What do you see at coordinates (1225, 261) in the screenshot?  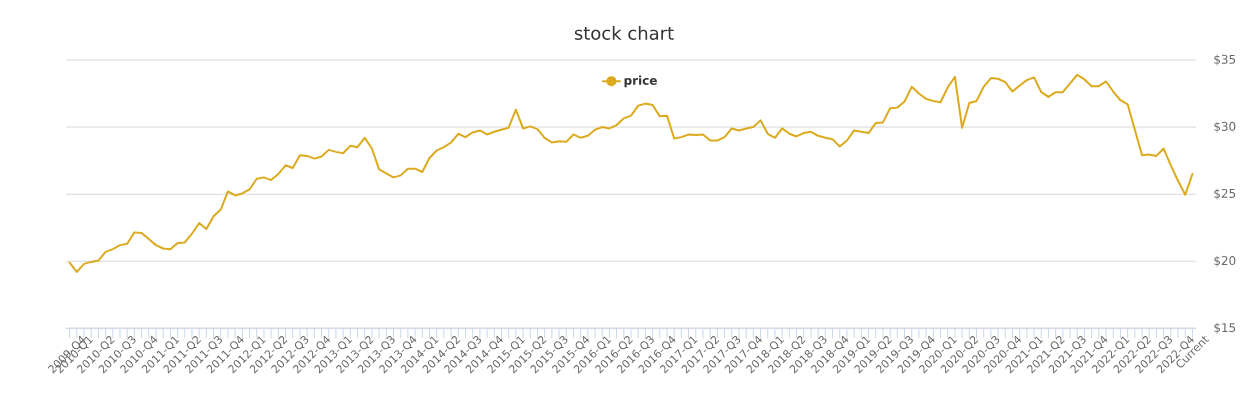 I see `y-tick-label: $20` at bounding box center [1225, 261].